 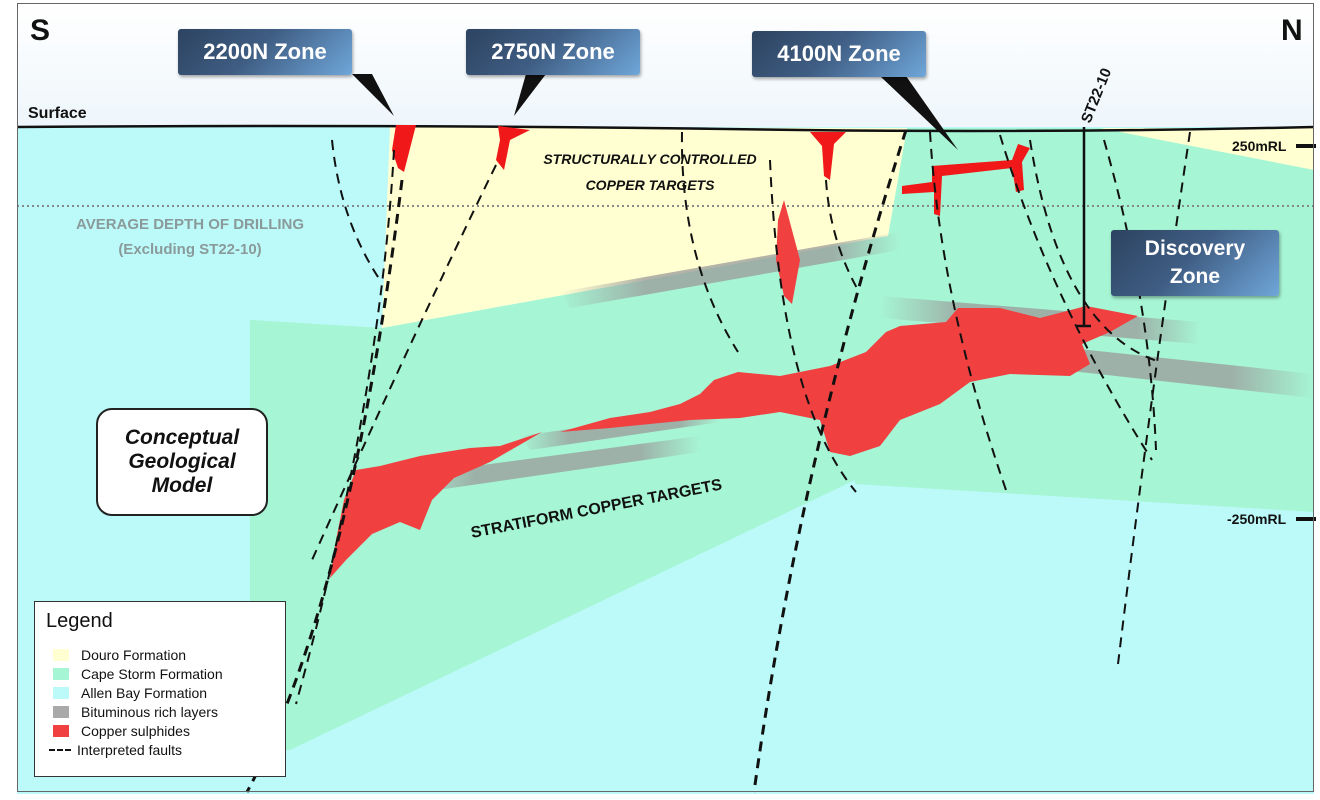 I want to click on south-label: S, so click(x=40, y=30).